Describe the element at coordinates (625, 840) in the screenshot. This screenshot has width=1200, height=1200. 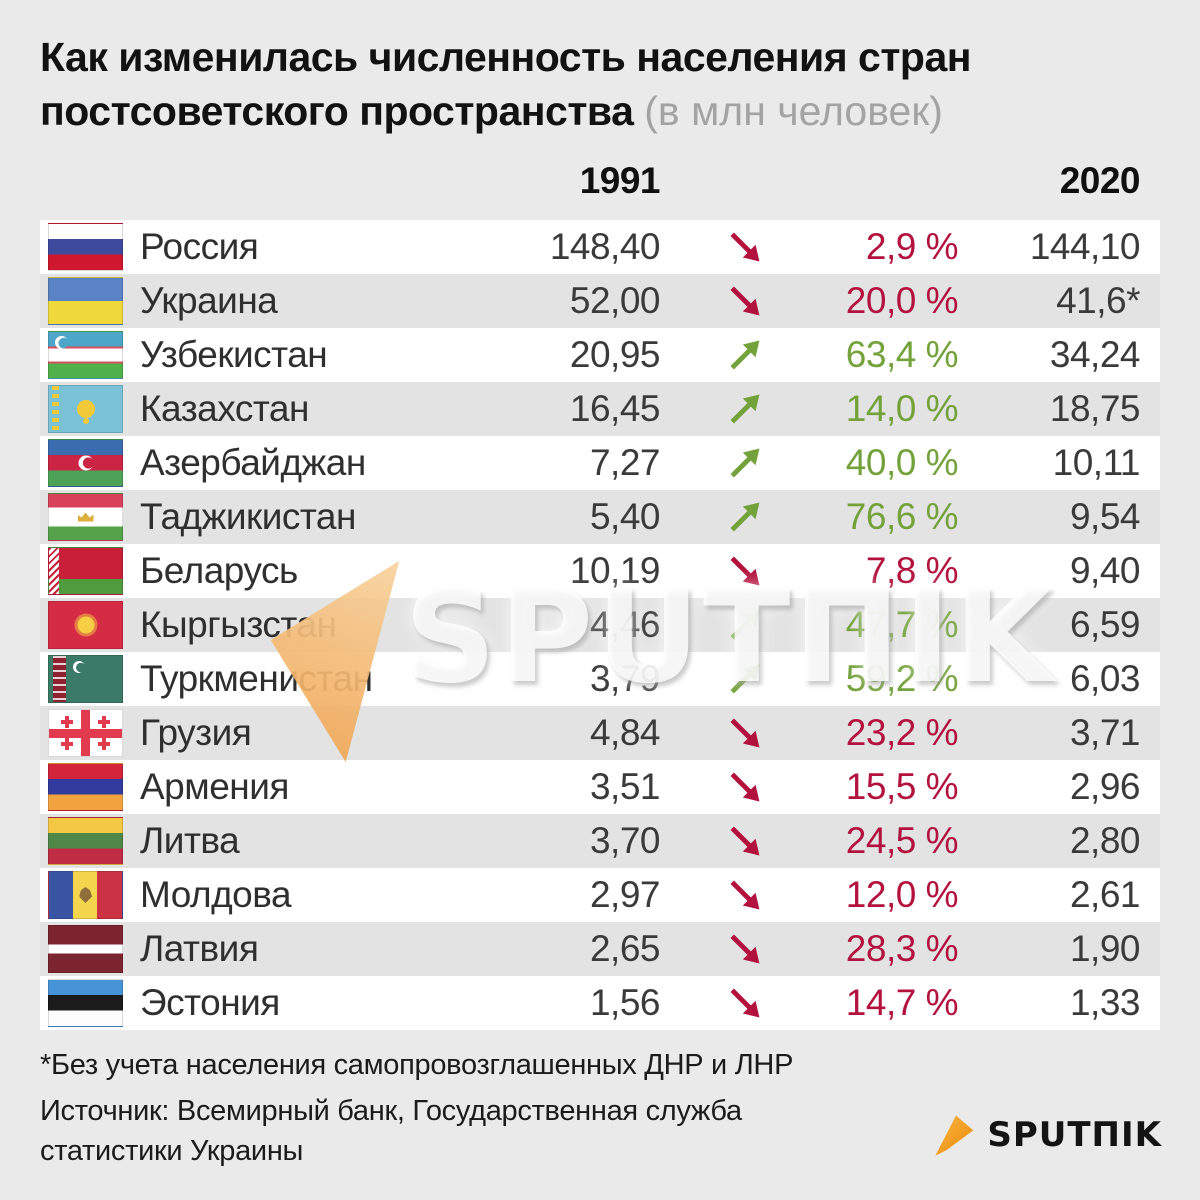
I see `value-1991: 3,70` at that location.